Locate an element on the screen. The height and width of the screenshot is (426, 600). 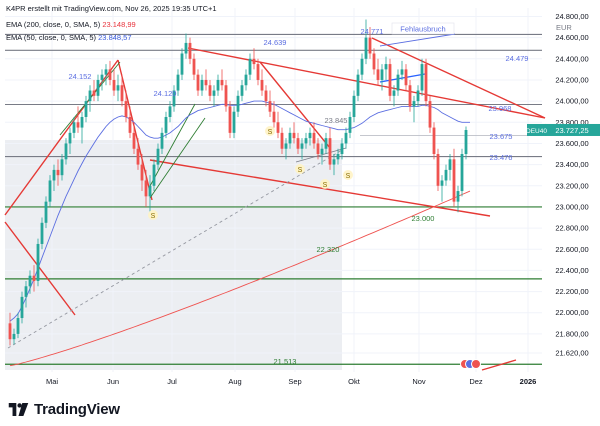
symbol-tag: DEU40 is located at coordinates (536, 131).